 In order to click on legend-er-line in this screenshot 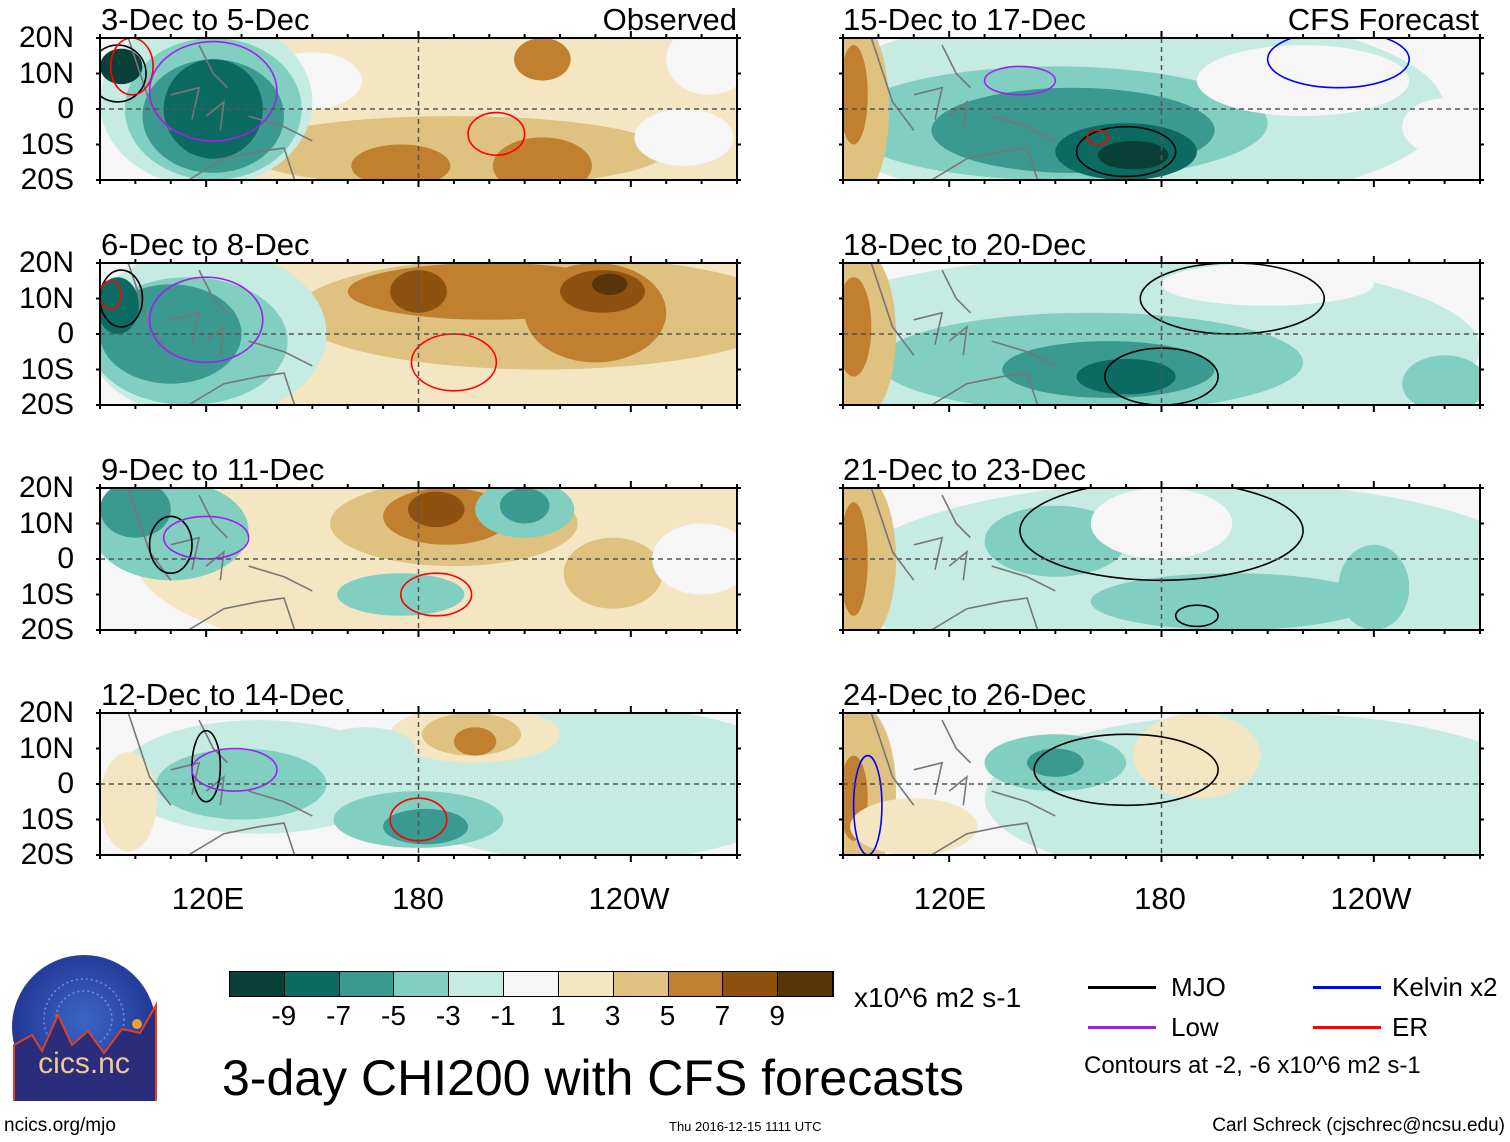, I will do `click(1347, 1027)`.